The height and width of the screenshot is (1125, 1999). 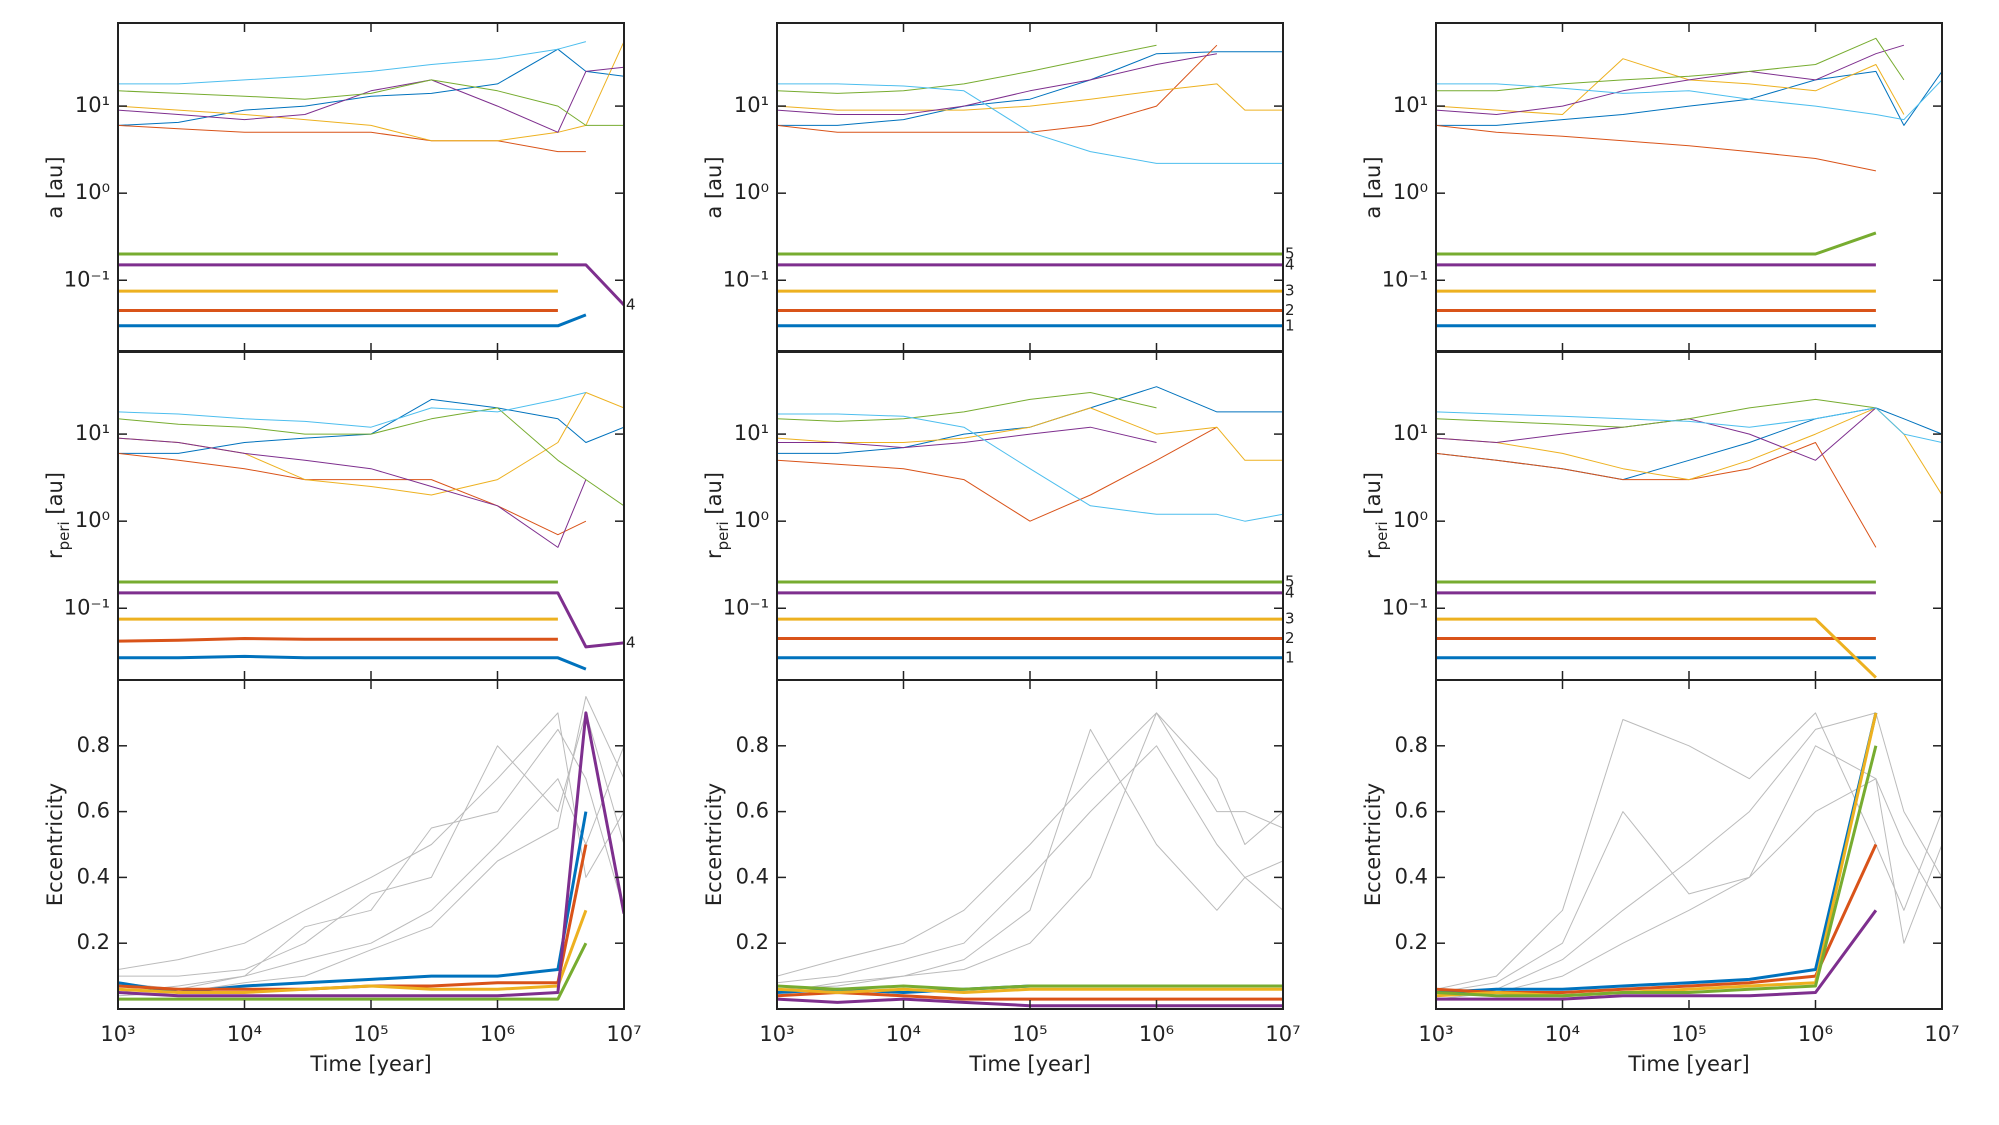 What do you see at coordinates (1373, 496) in the screenshot?
I see `y-axis-label-part: [au]` at bounding box center [1373, 496].